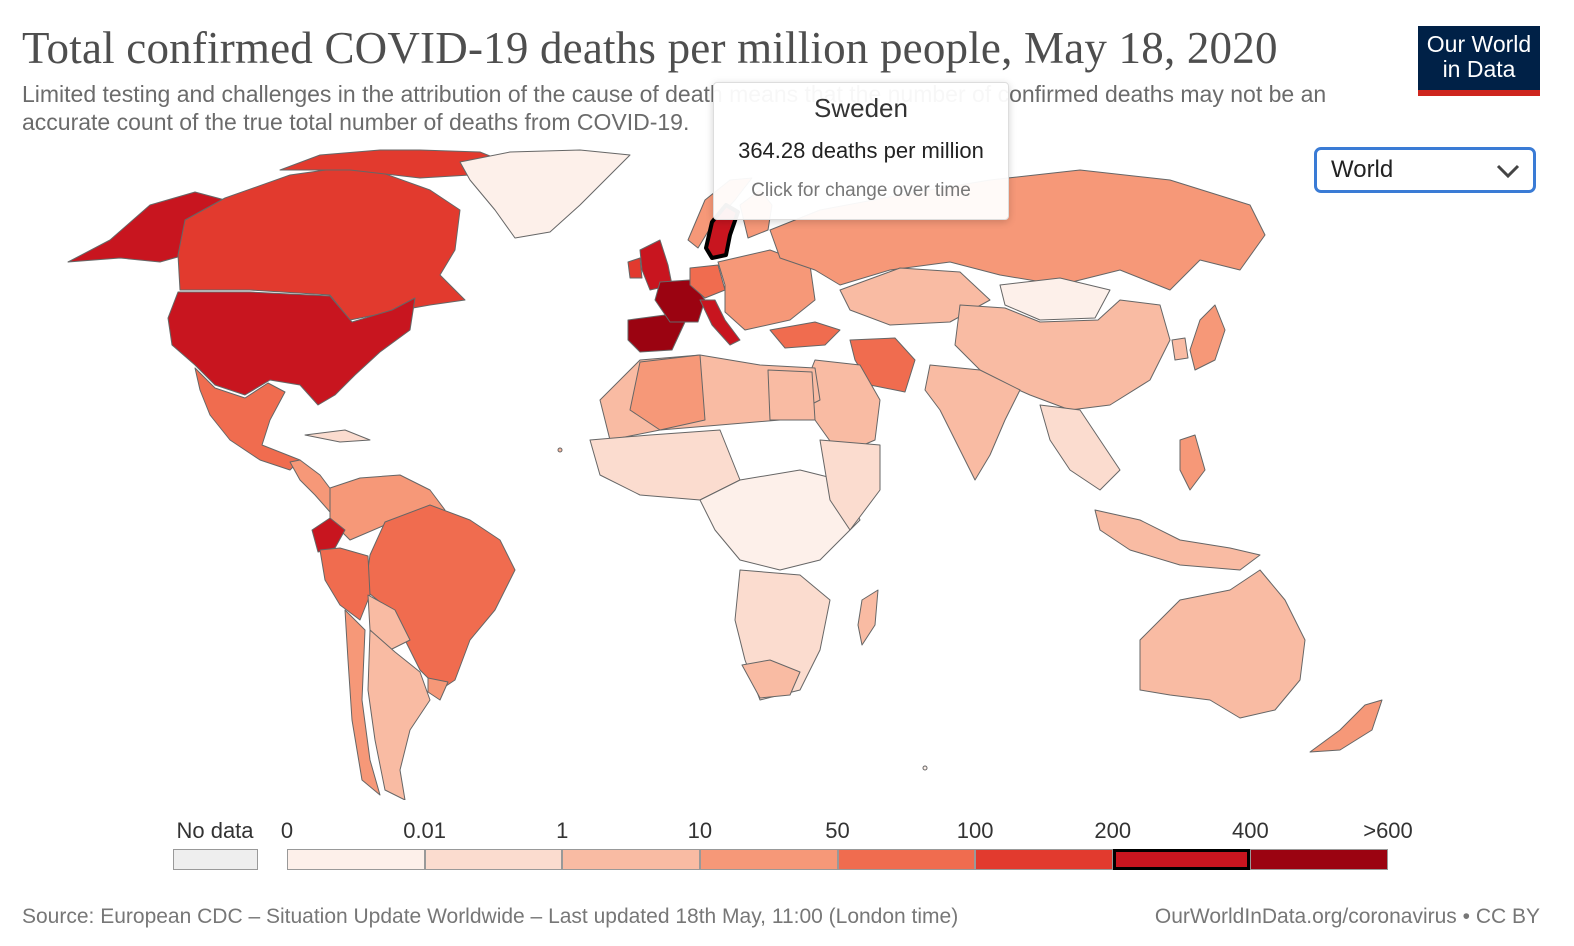 The image size is (1574, 946). What do you see at coordinates (399, 714) in the screenshot?
I see `country-argentina` at bounding box center [399, 714].